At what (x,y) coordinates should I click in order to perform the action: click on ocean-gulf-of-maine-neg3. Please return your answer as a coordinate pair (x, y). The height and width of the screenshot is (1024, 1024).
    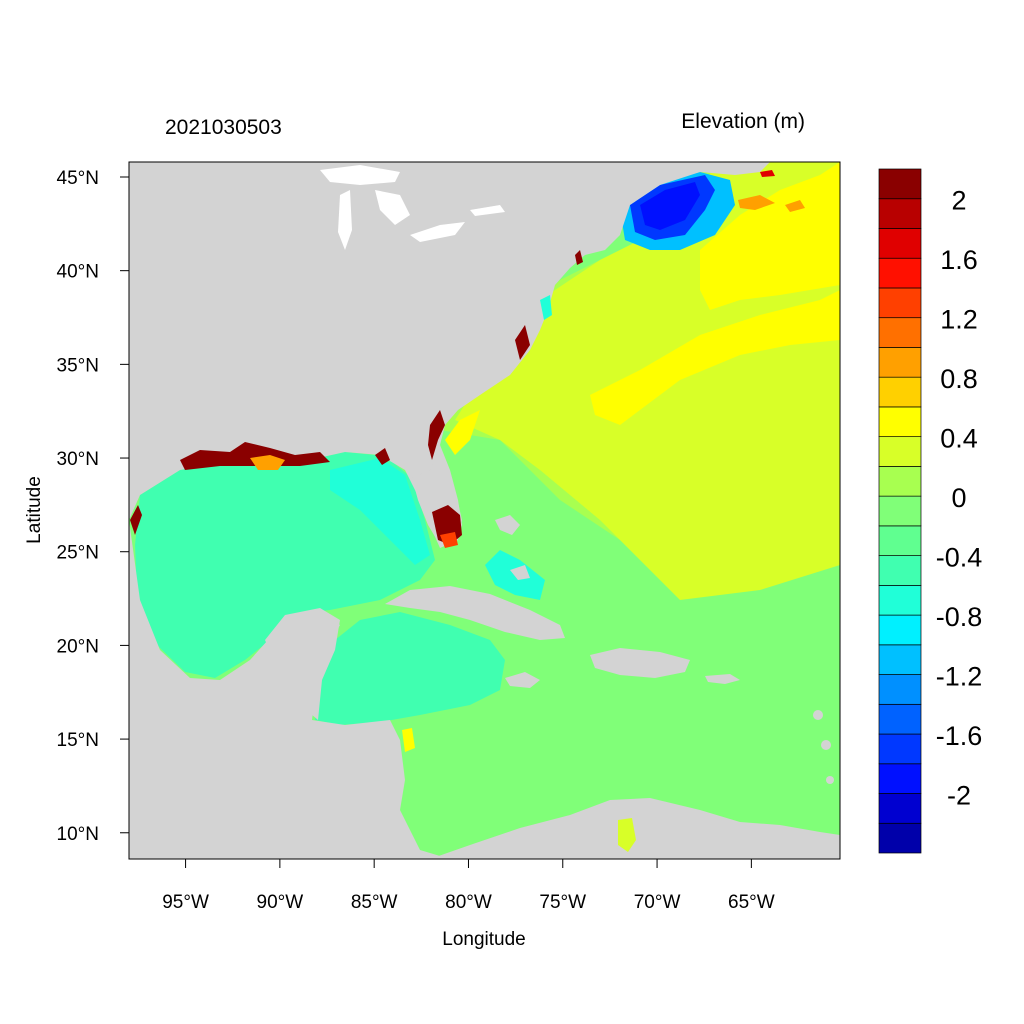
    Looking at the image, I should click on (670, 206).